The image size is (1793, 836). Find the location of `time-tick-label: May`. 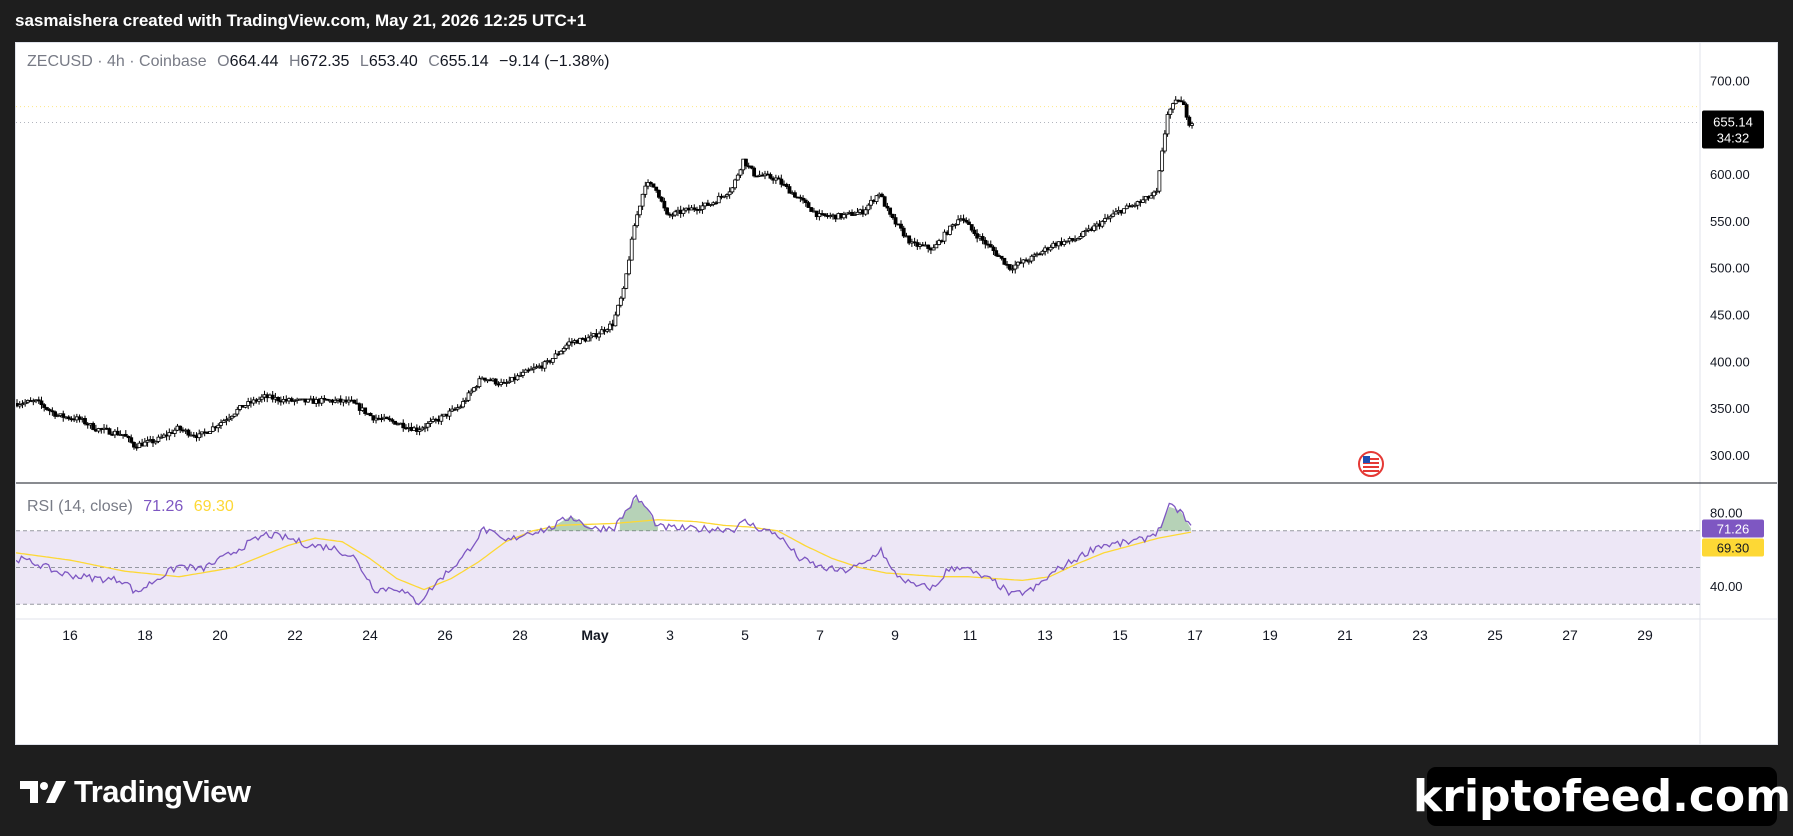

time-tick-label: May is located at coordinates (594, 635).